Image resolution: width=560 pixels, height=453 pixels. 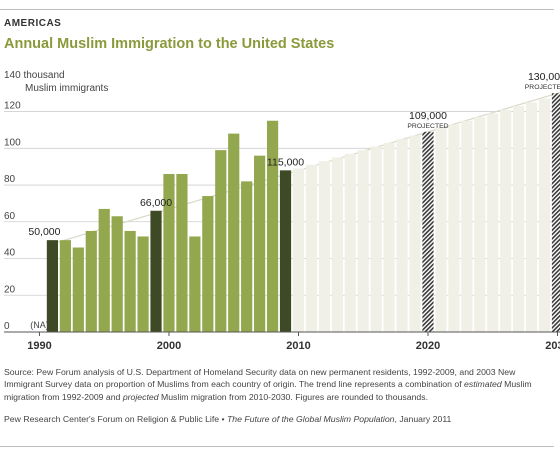 I want to click on bar-2024, so click(x=480, y=224).